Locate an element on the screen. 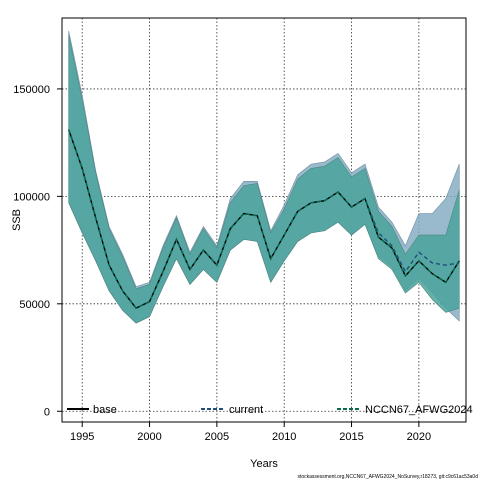 This screenshot has height=480, width=480. legend-label: NCCN67_AFWG2024 is located at coordinates (419, 410).